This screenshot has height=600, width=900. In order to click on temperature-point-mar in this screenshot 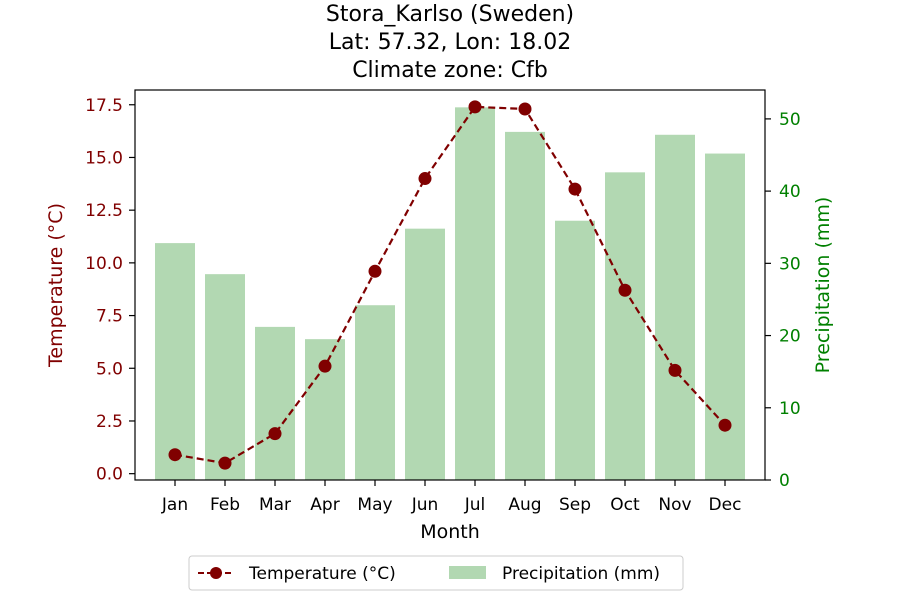, I will do `click(275, 434)`.